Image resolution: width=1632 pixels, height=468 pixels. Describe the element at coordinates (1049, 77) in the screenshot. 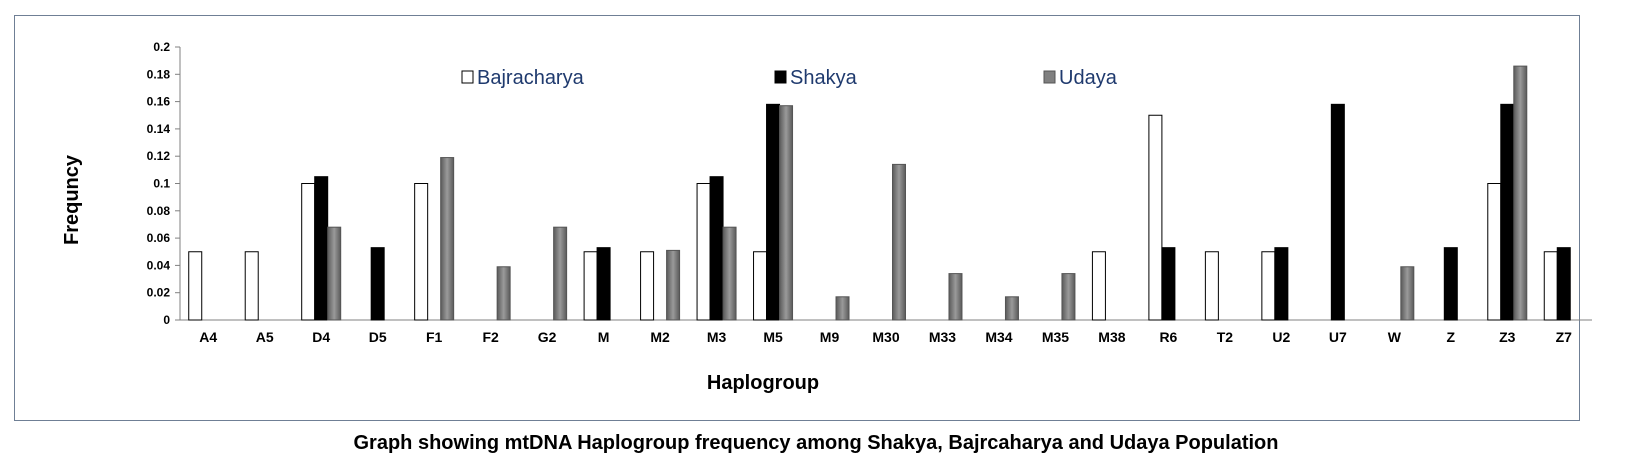

I see `legend-swatch-udaya` at that location.